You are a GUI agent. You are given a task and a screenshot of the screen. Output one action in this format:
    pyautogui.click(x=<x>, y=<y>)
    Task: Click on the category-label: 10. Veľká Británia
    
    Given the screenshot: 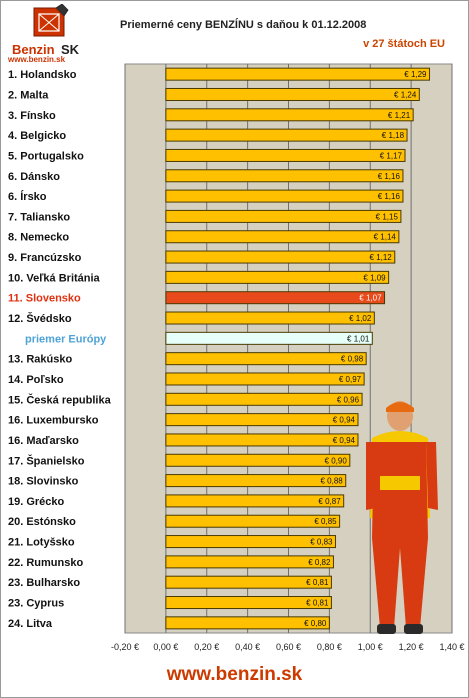 What is the action you would take?
    pyautogui.click(x=54, y=278)
    